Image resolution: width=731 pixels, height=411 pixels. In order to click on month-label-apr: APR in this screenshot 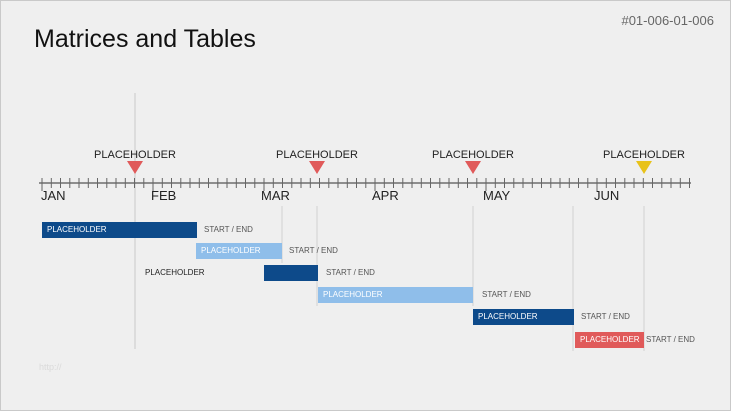, I will do `click(385, 195)`.